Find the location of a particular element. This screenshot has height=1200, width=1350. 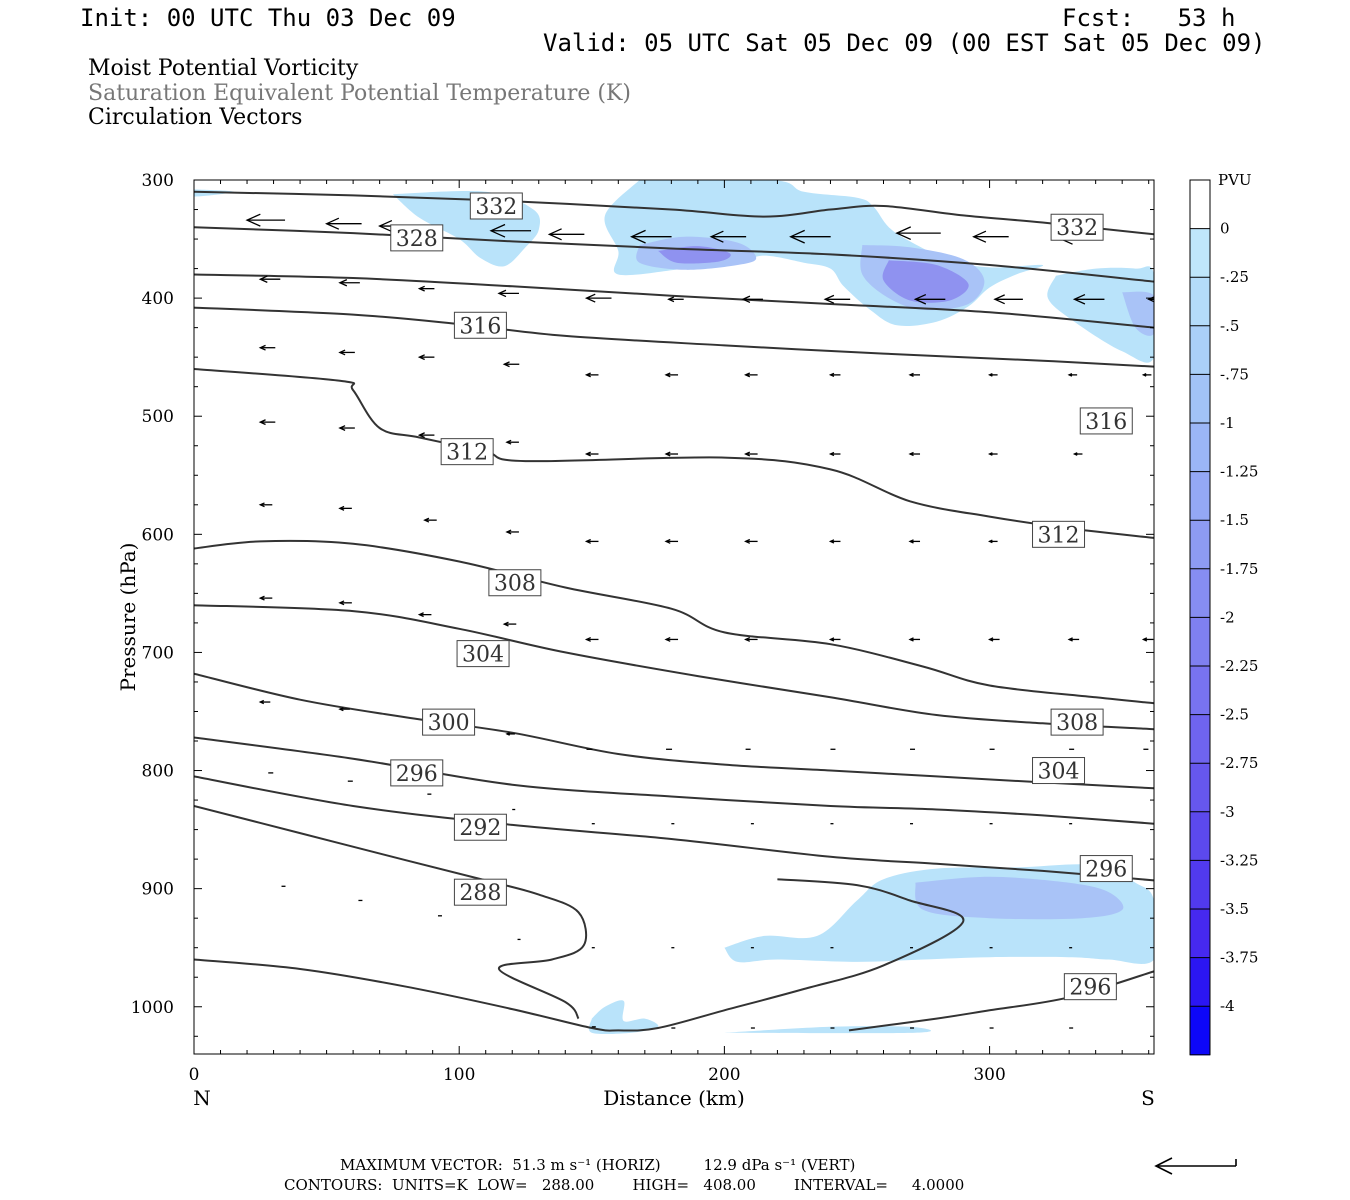

colorbar-label: -.5 is located at coordinates (1229, 326).